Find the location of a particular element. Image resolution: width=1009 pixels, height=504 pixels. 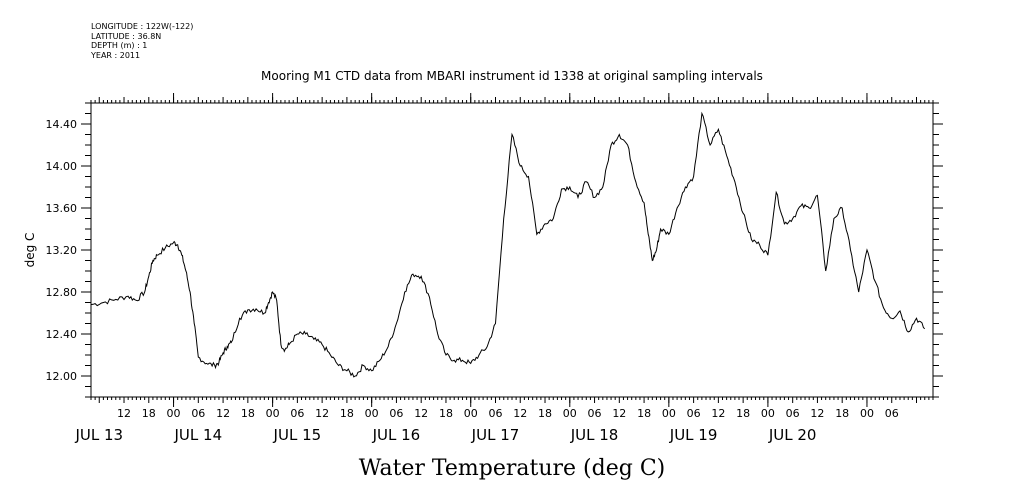

x-day-label: JUL 13 is located at coordinates (98, 435).